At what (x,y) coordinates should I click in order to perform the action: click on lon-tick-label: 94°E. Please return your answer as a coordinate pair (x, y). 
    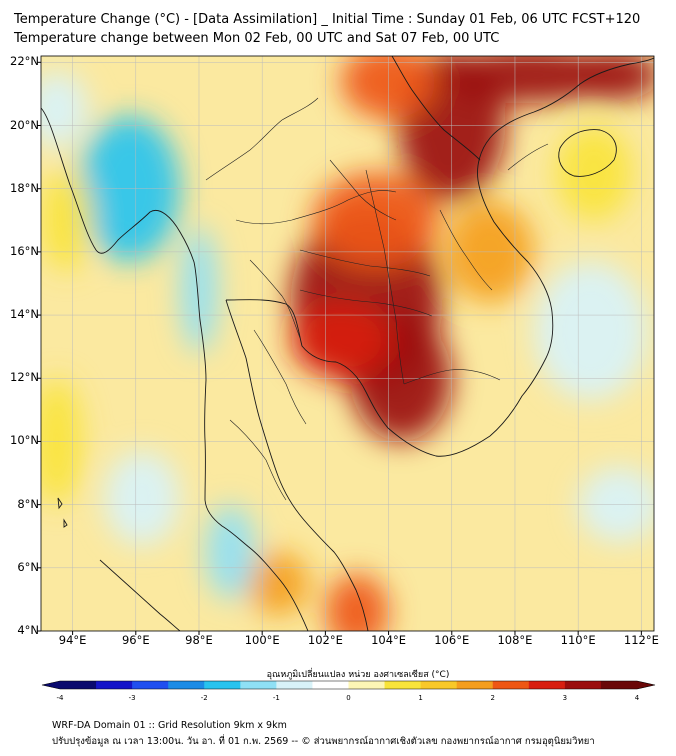
    Looking at the image, I should click on (72, 640).